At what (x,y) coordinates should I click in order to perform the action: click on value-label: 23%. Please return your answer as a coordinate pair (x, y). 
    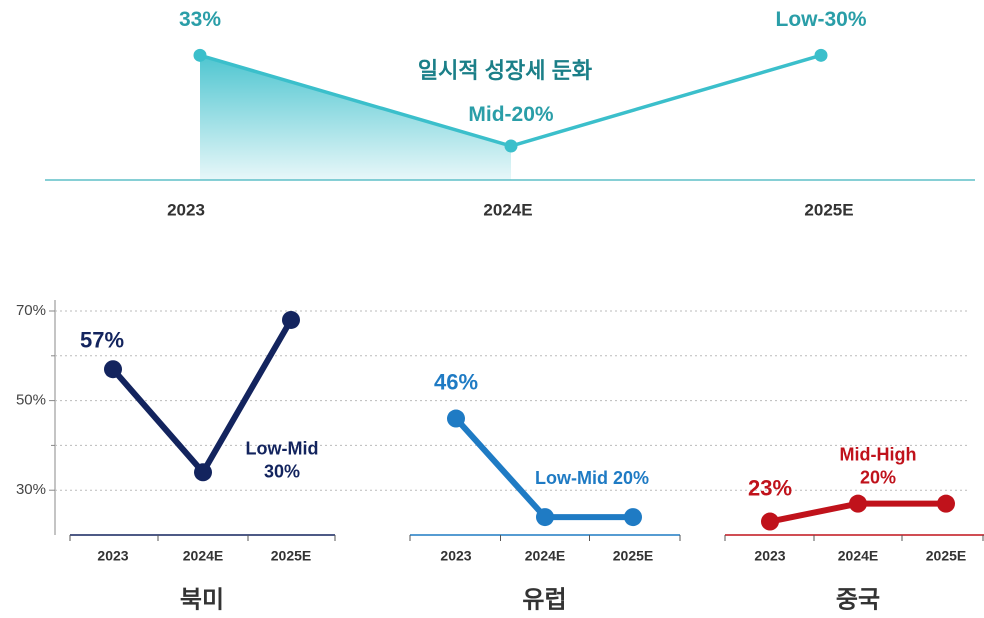
    Looking at the image, I should click on (770, 488).